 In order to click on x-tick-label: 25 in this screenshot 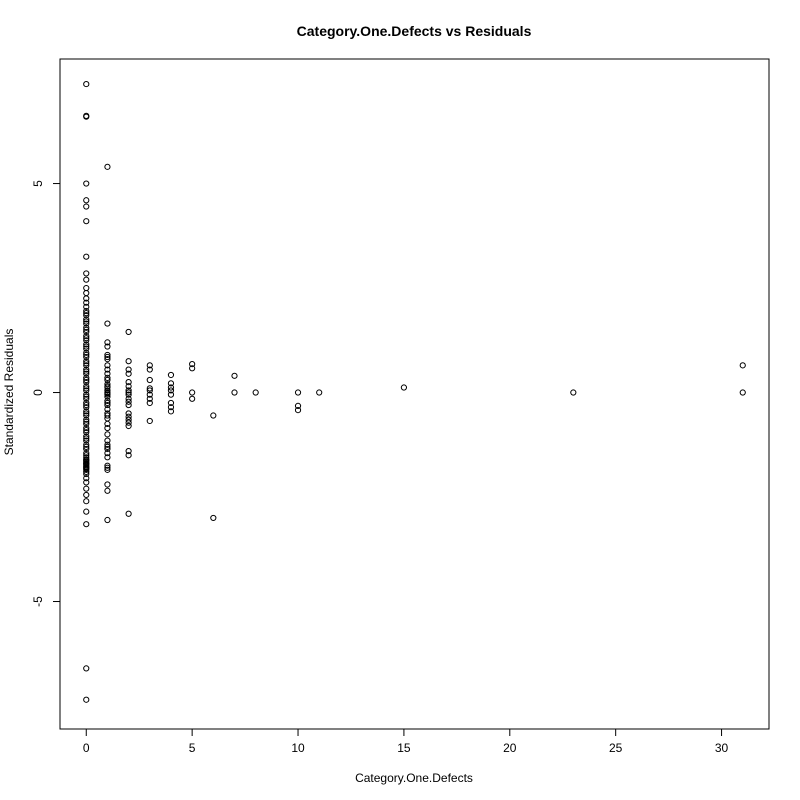, I will do `click(616, 748)`.